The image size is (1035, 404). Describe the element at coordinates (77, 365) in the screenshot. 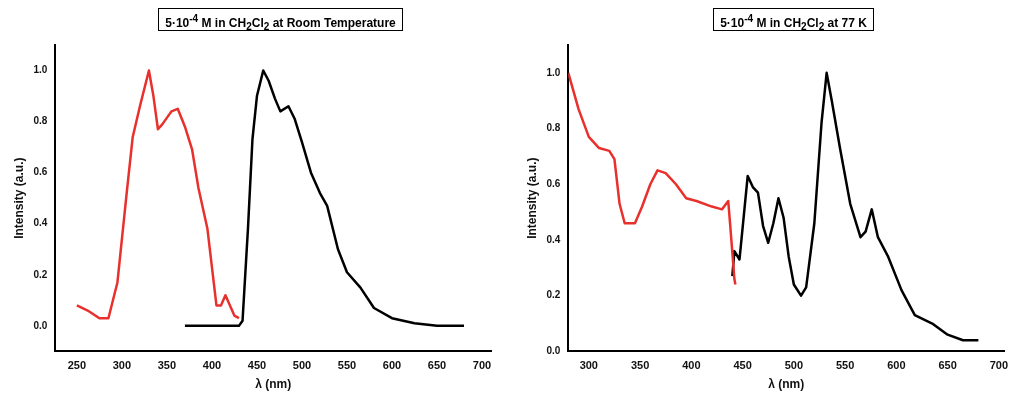

I see `x-tick-label: 250` at that location.